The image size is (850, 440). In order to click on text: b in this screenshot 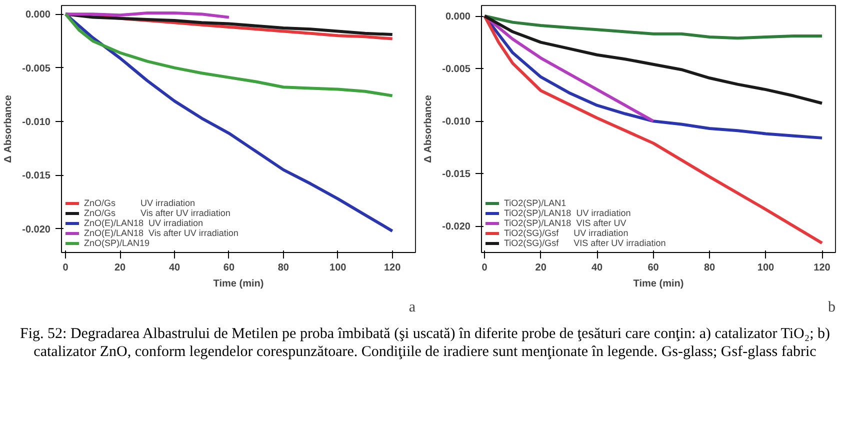, I will do `click(832, 308)`.